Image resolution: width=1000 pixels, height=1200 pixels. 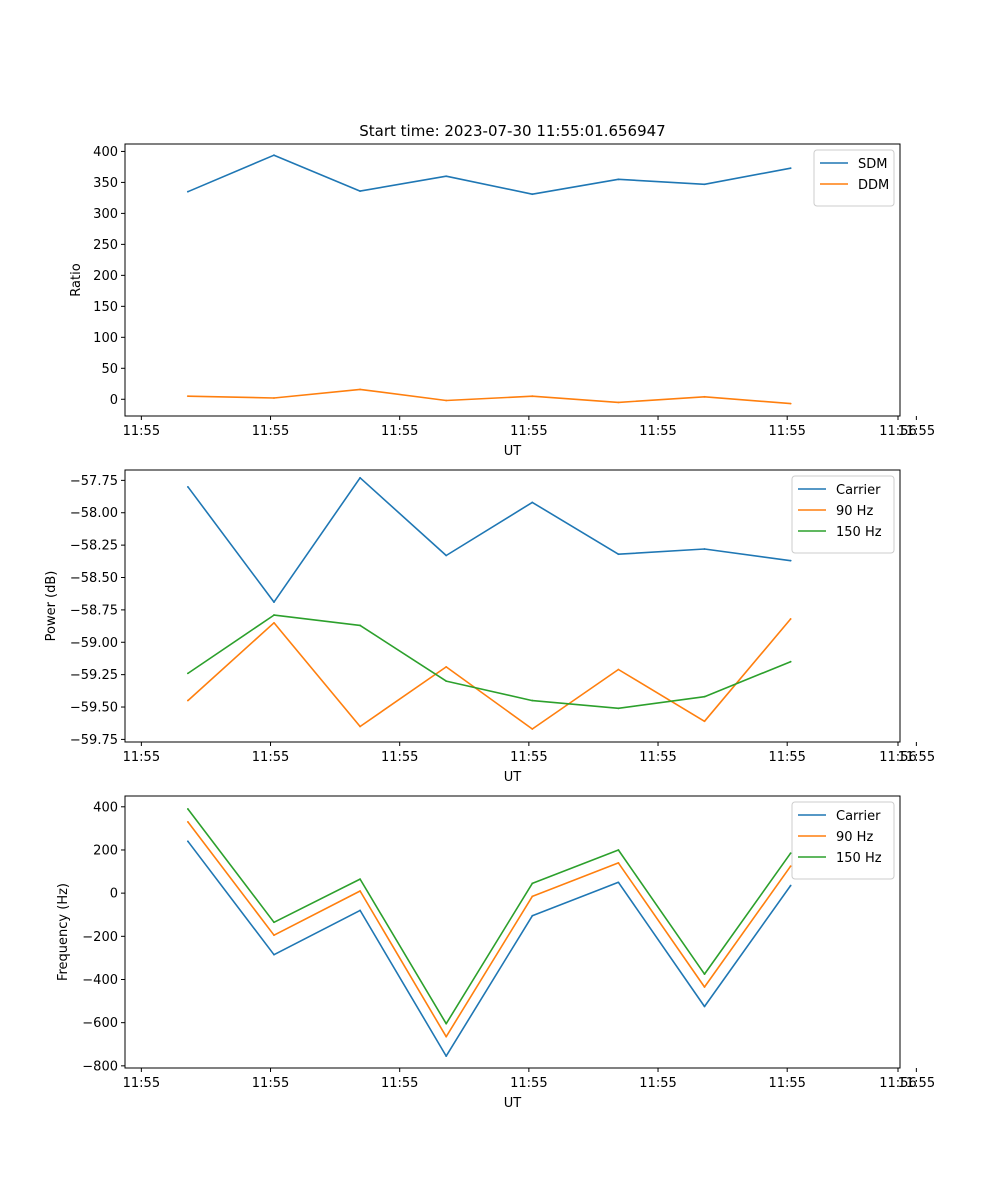 I want to click on ratio-y-tick-label: 100, so click(x=105, y=338).